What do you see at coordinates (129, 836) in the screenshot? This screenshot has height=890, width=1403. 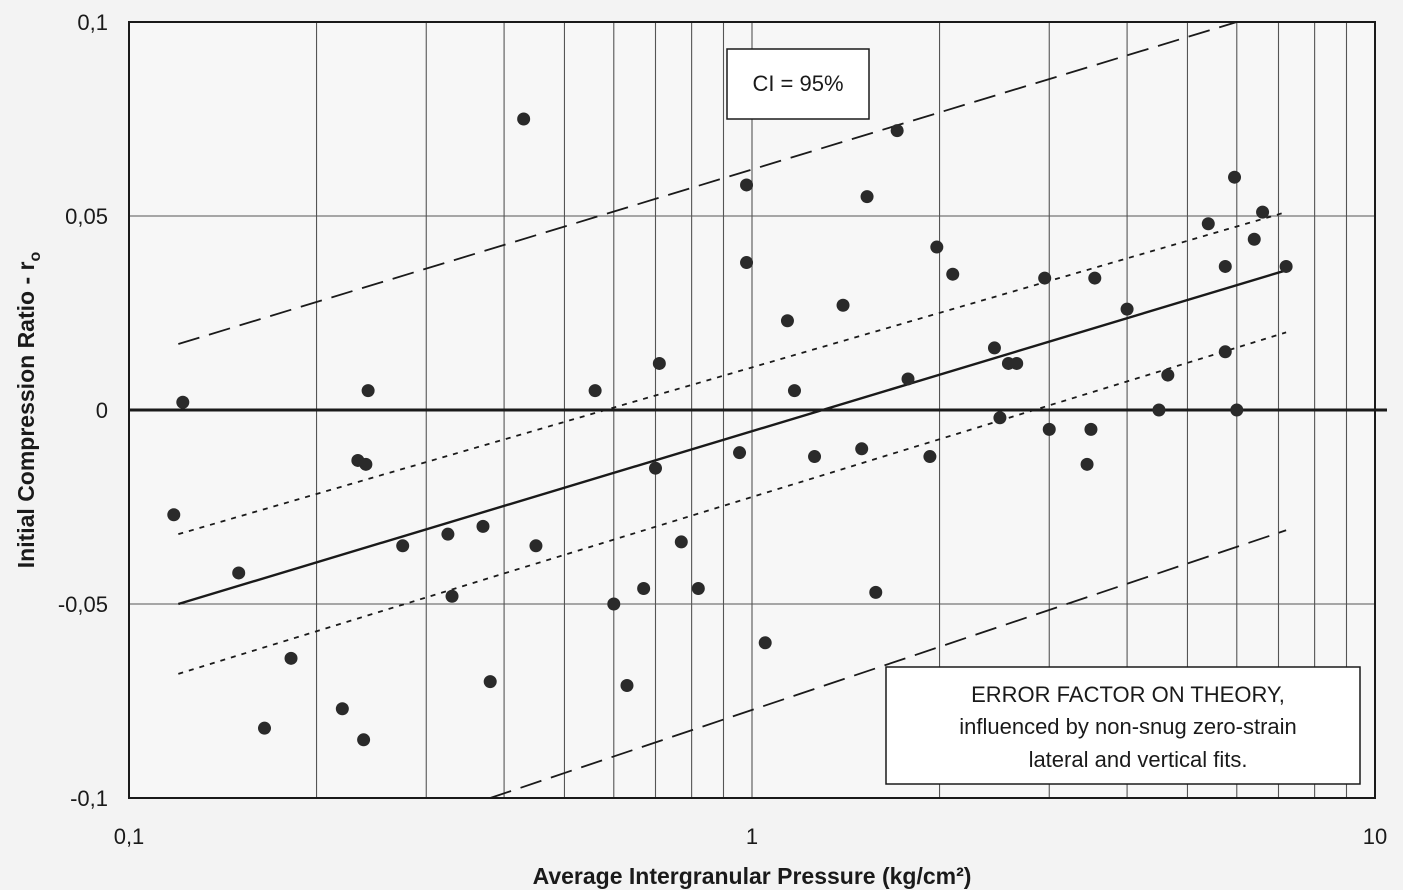 I see `x-tick-label: 0,1` at bounding box center [129, 836].